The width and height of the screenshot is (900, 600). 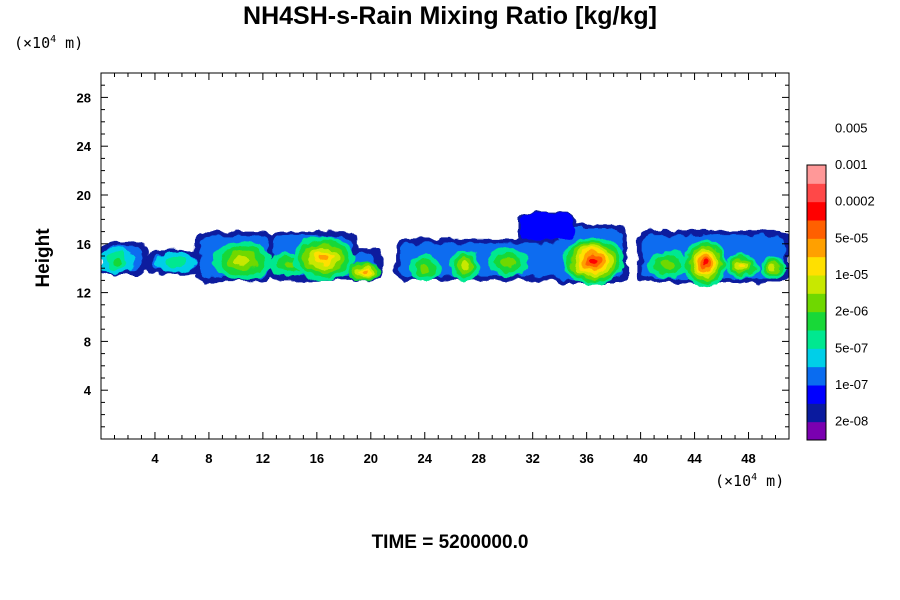 I want to click on colorbar-label: 0.001, so click(x=851, y=164).